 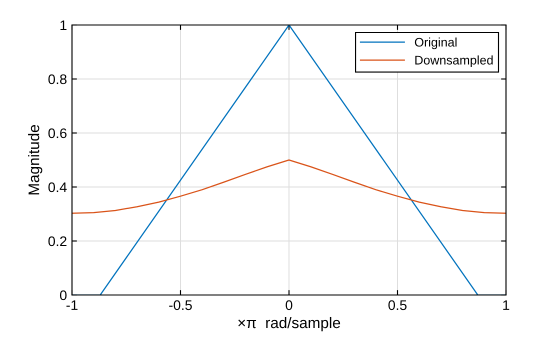 I want to click on x-tick-label: 1, so click(x=506, y=305).